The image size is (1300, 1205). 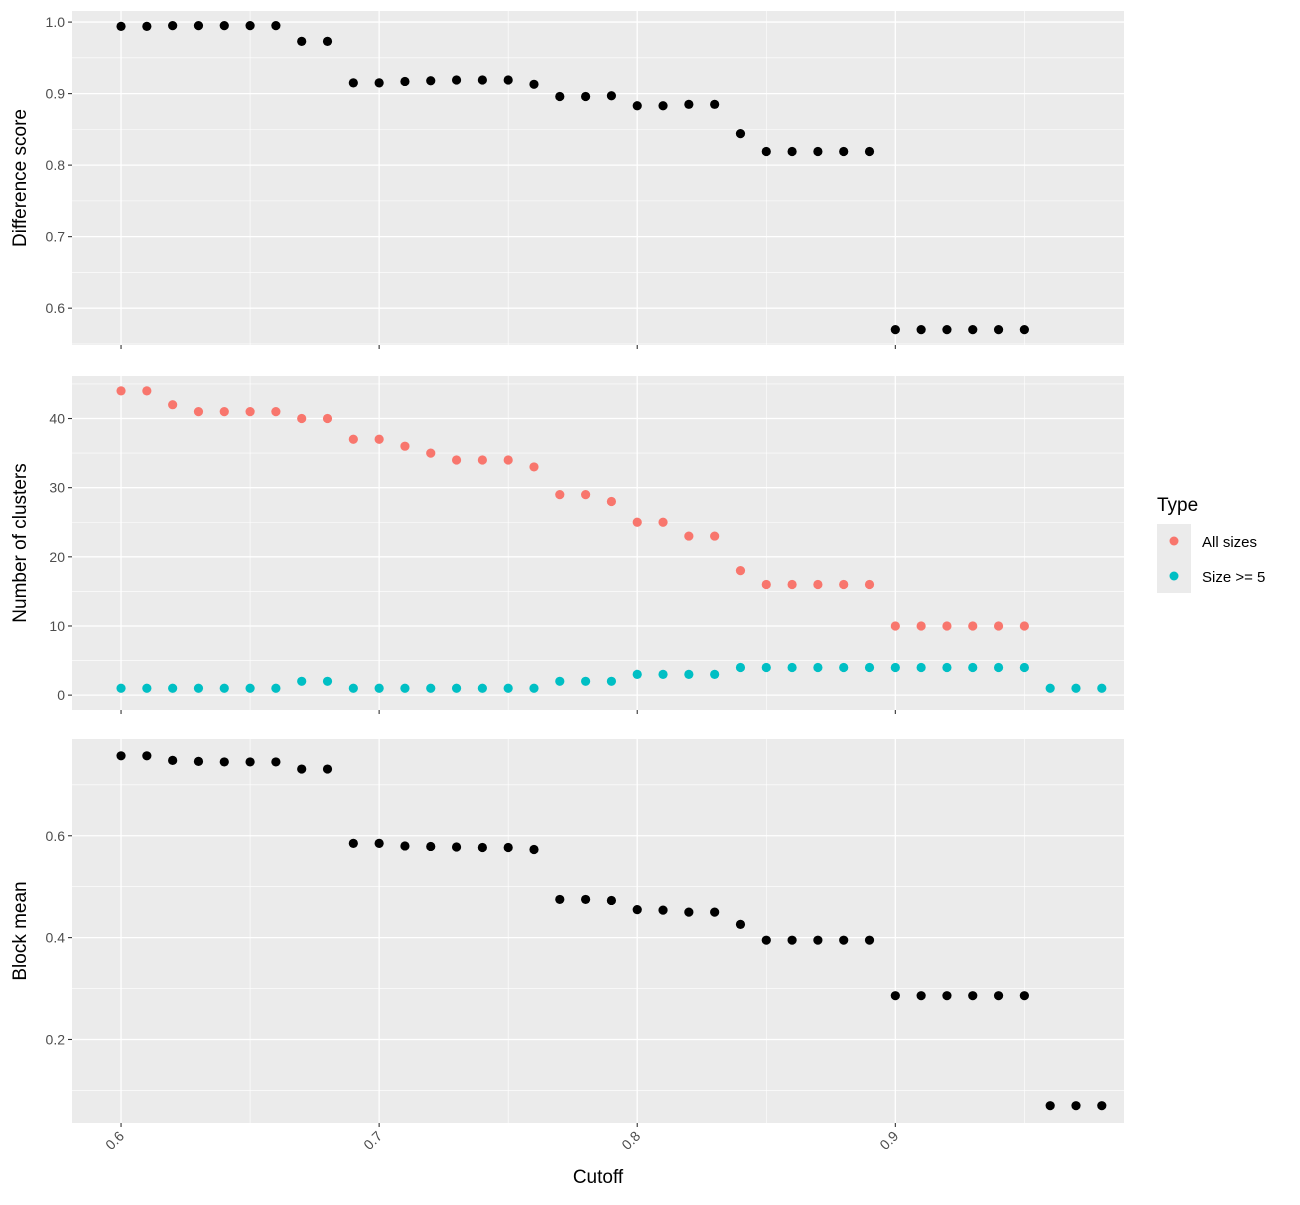 I want to click on y-tick-label: 0.2, so click(x=56, y=1039).